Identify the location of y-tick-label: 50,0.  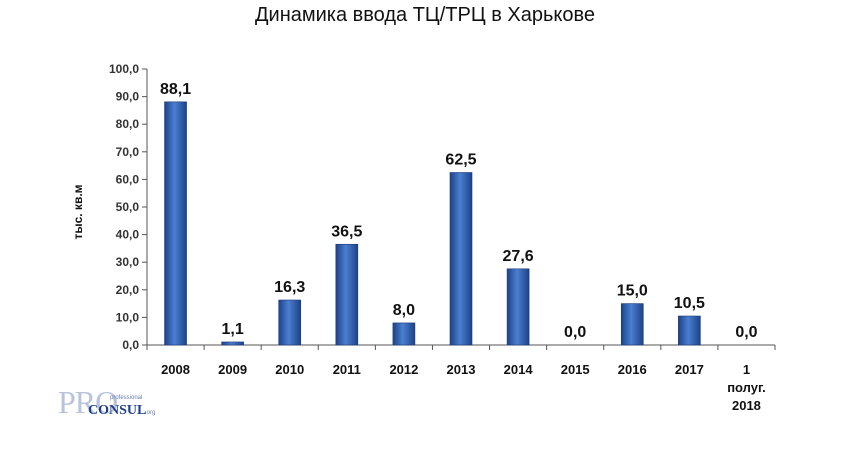
(128, 207).